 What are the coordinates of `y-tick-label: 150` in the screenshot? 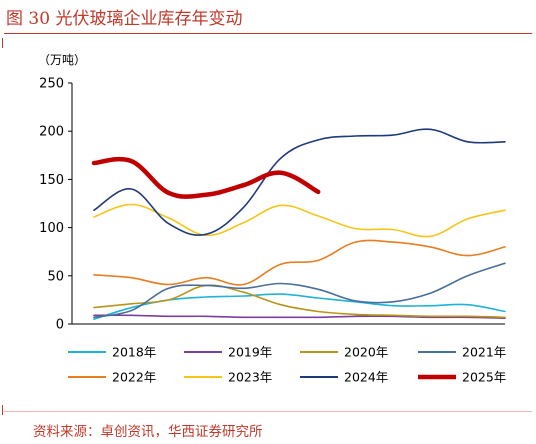 It's located at (51, 180).